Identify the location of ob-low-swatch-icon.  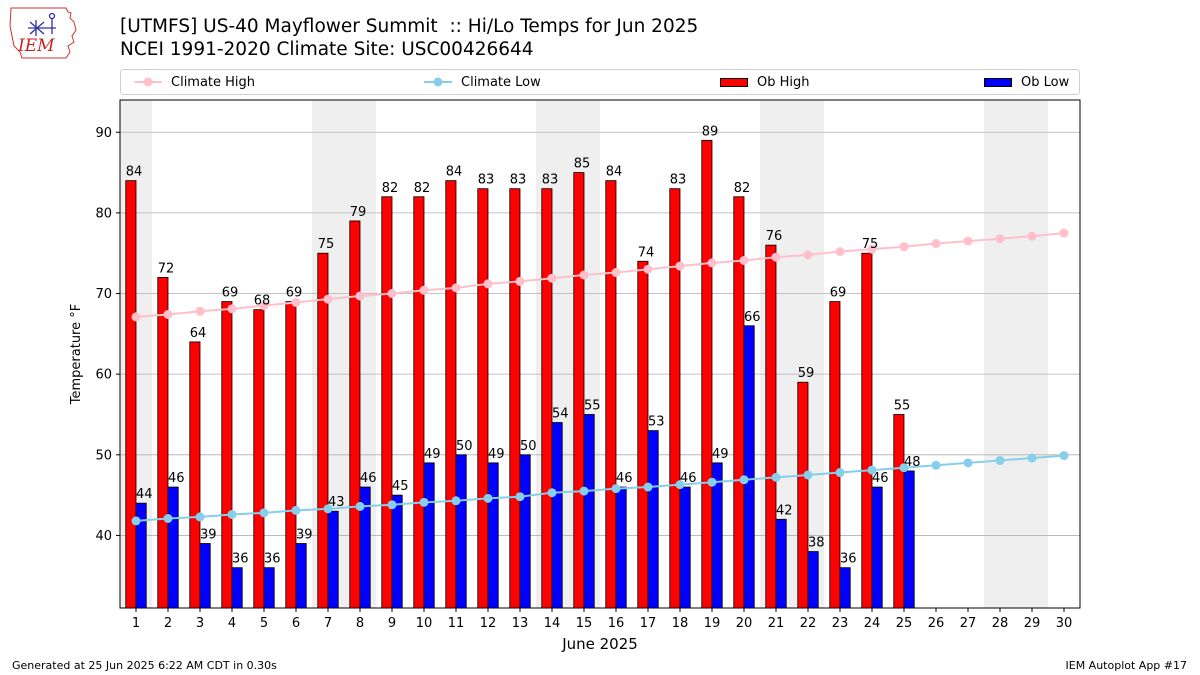
(998, 82).